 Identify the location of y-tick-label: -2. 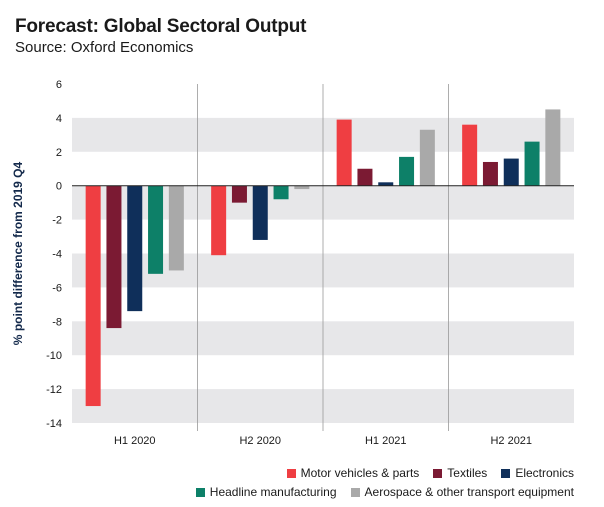
(57, 221).